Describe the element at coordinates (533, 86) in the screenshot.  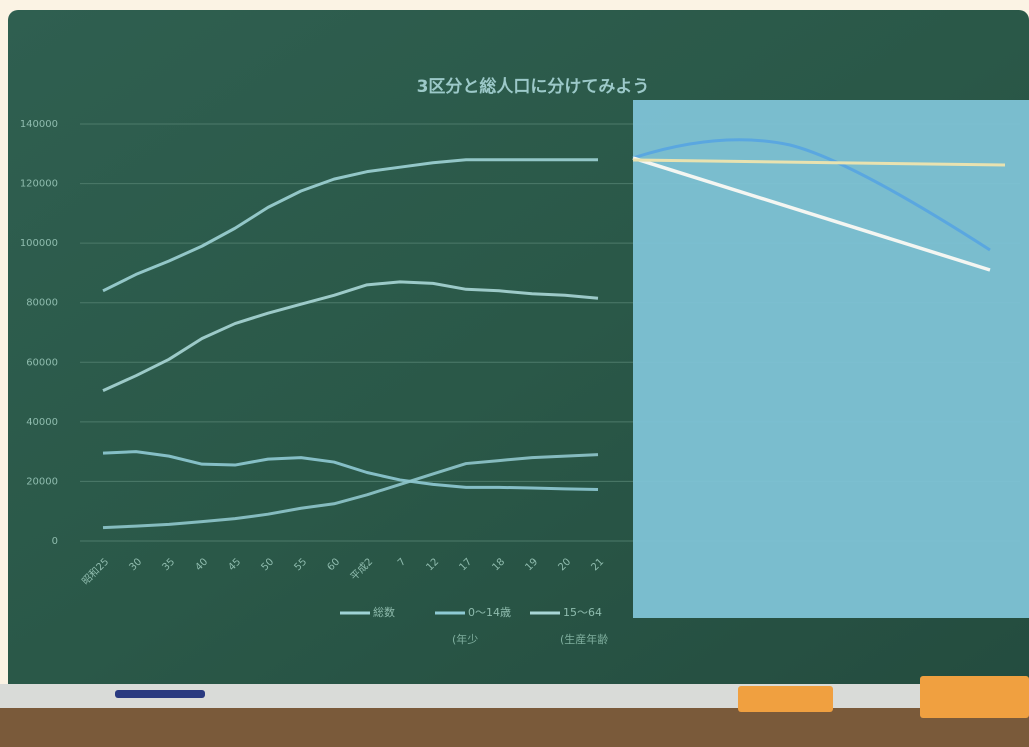
I see `chart-title: 3区分と総人口に分けてみよう` at that location.